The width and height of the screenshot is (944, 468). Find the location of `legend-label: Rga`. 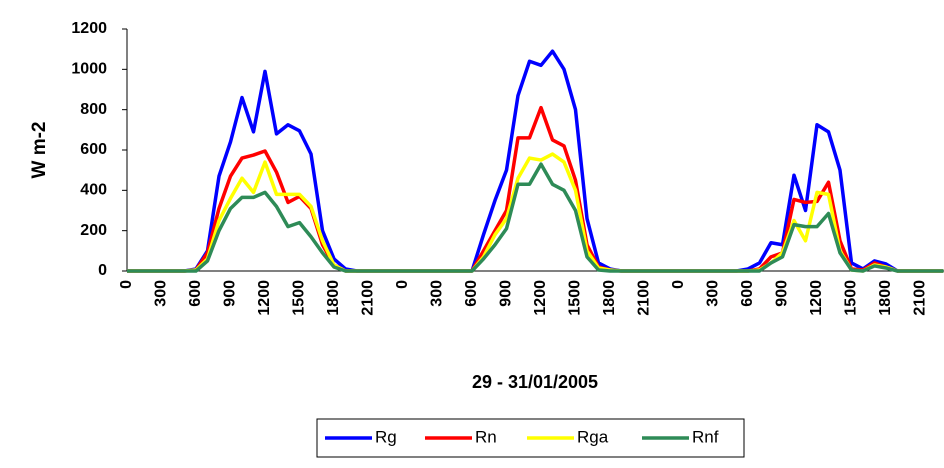

legend-label: Rga is located at coordinates (593, 436).